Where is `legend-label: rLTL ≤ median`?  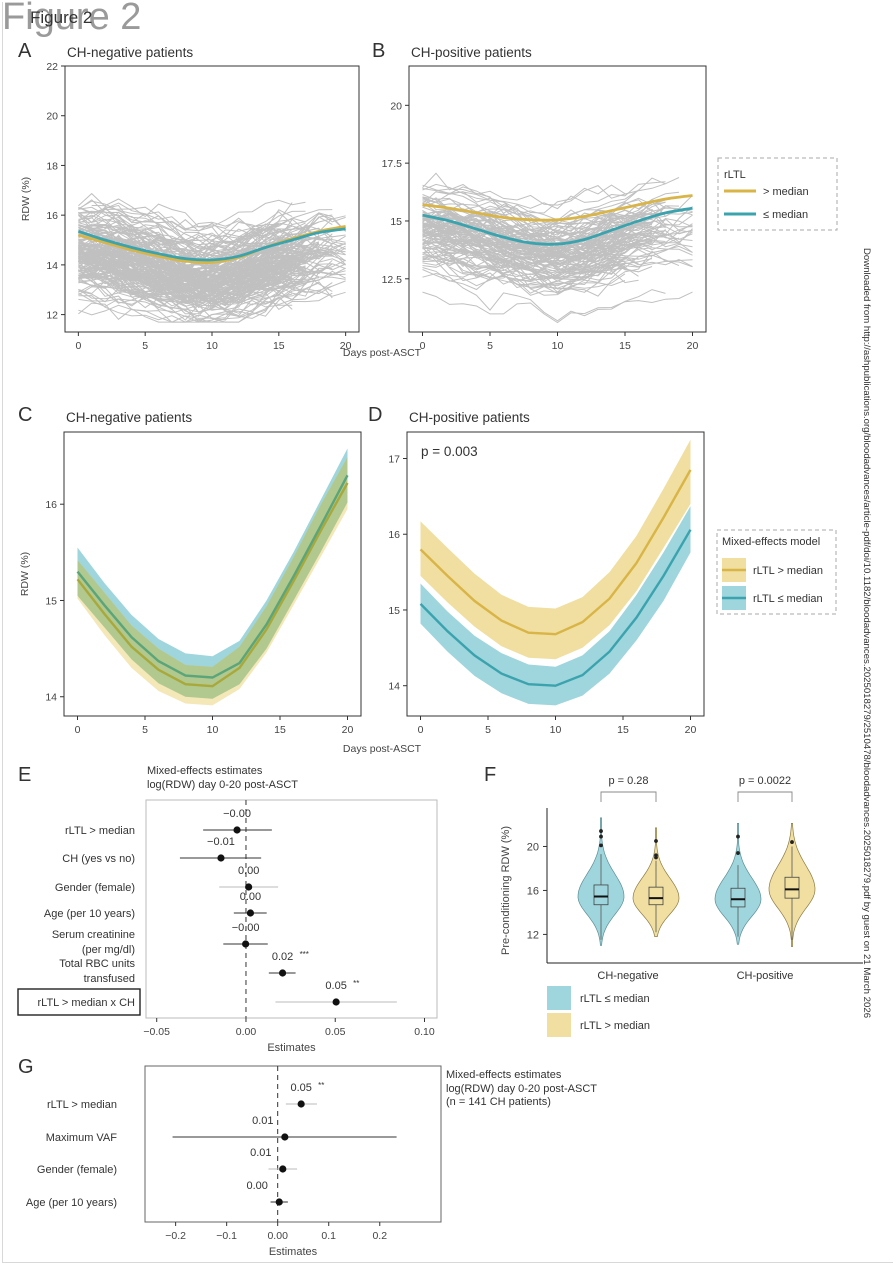
legend-label: rLTL ≤ median is located at coordinates (615, 999).